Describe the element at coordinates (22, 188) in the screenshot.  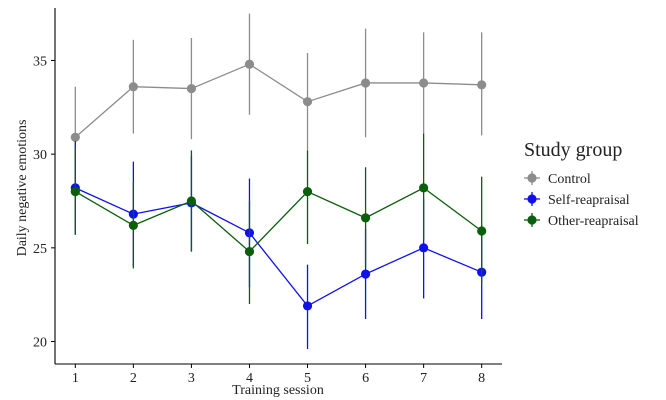
I see `y-axis-label: Daily negative emotions` at that location.